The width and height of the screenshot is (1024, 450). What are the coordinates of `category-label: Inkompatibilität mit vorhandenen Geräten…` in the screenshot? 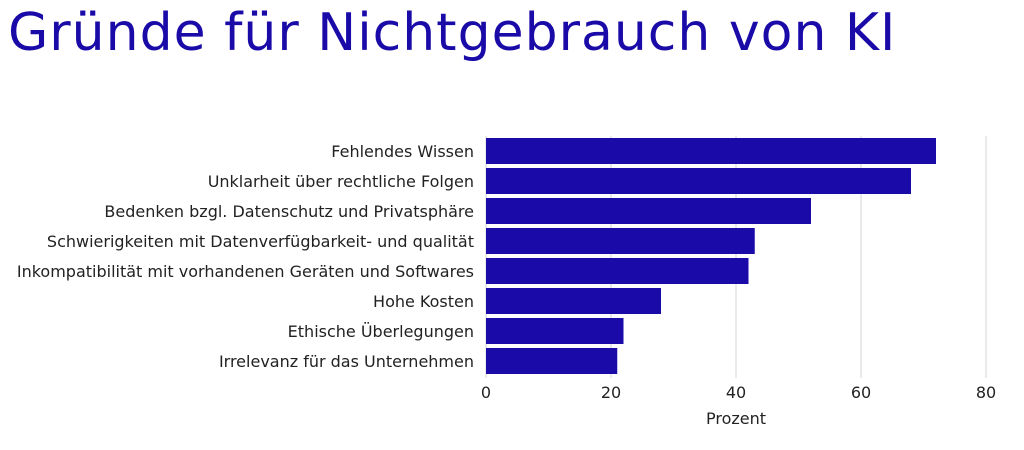 It's located at (245, 271).